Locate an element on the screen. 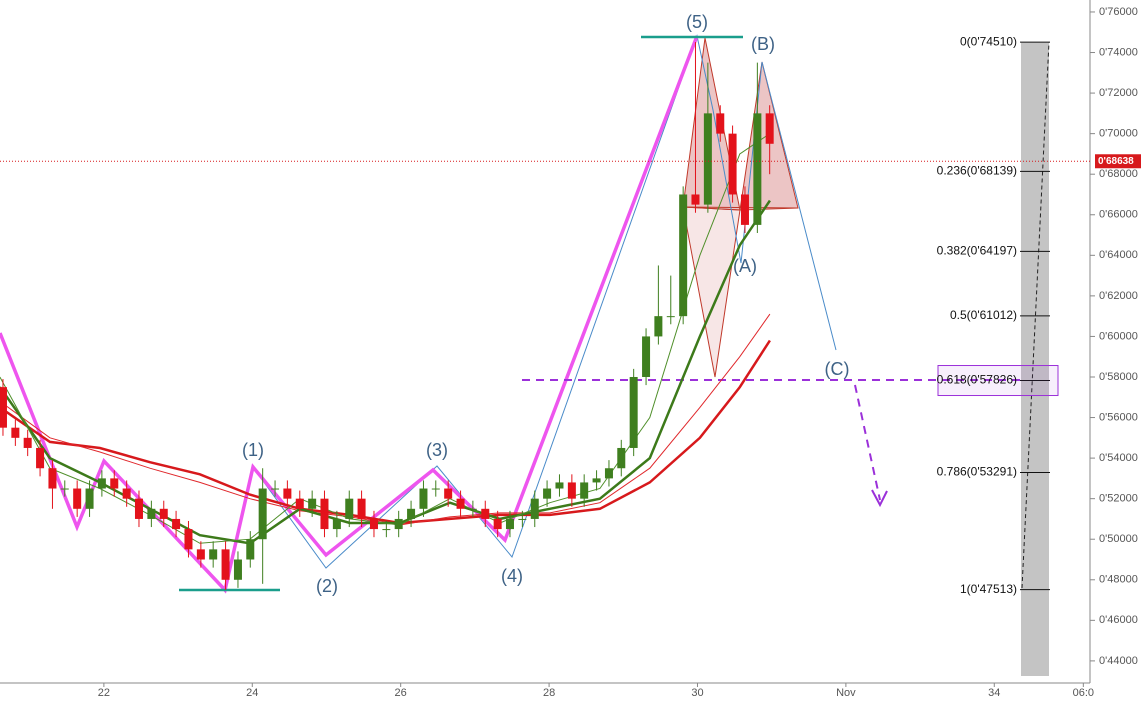  harmonic-shape is located at coordinates (711, 292).